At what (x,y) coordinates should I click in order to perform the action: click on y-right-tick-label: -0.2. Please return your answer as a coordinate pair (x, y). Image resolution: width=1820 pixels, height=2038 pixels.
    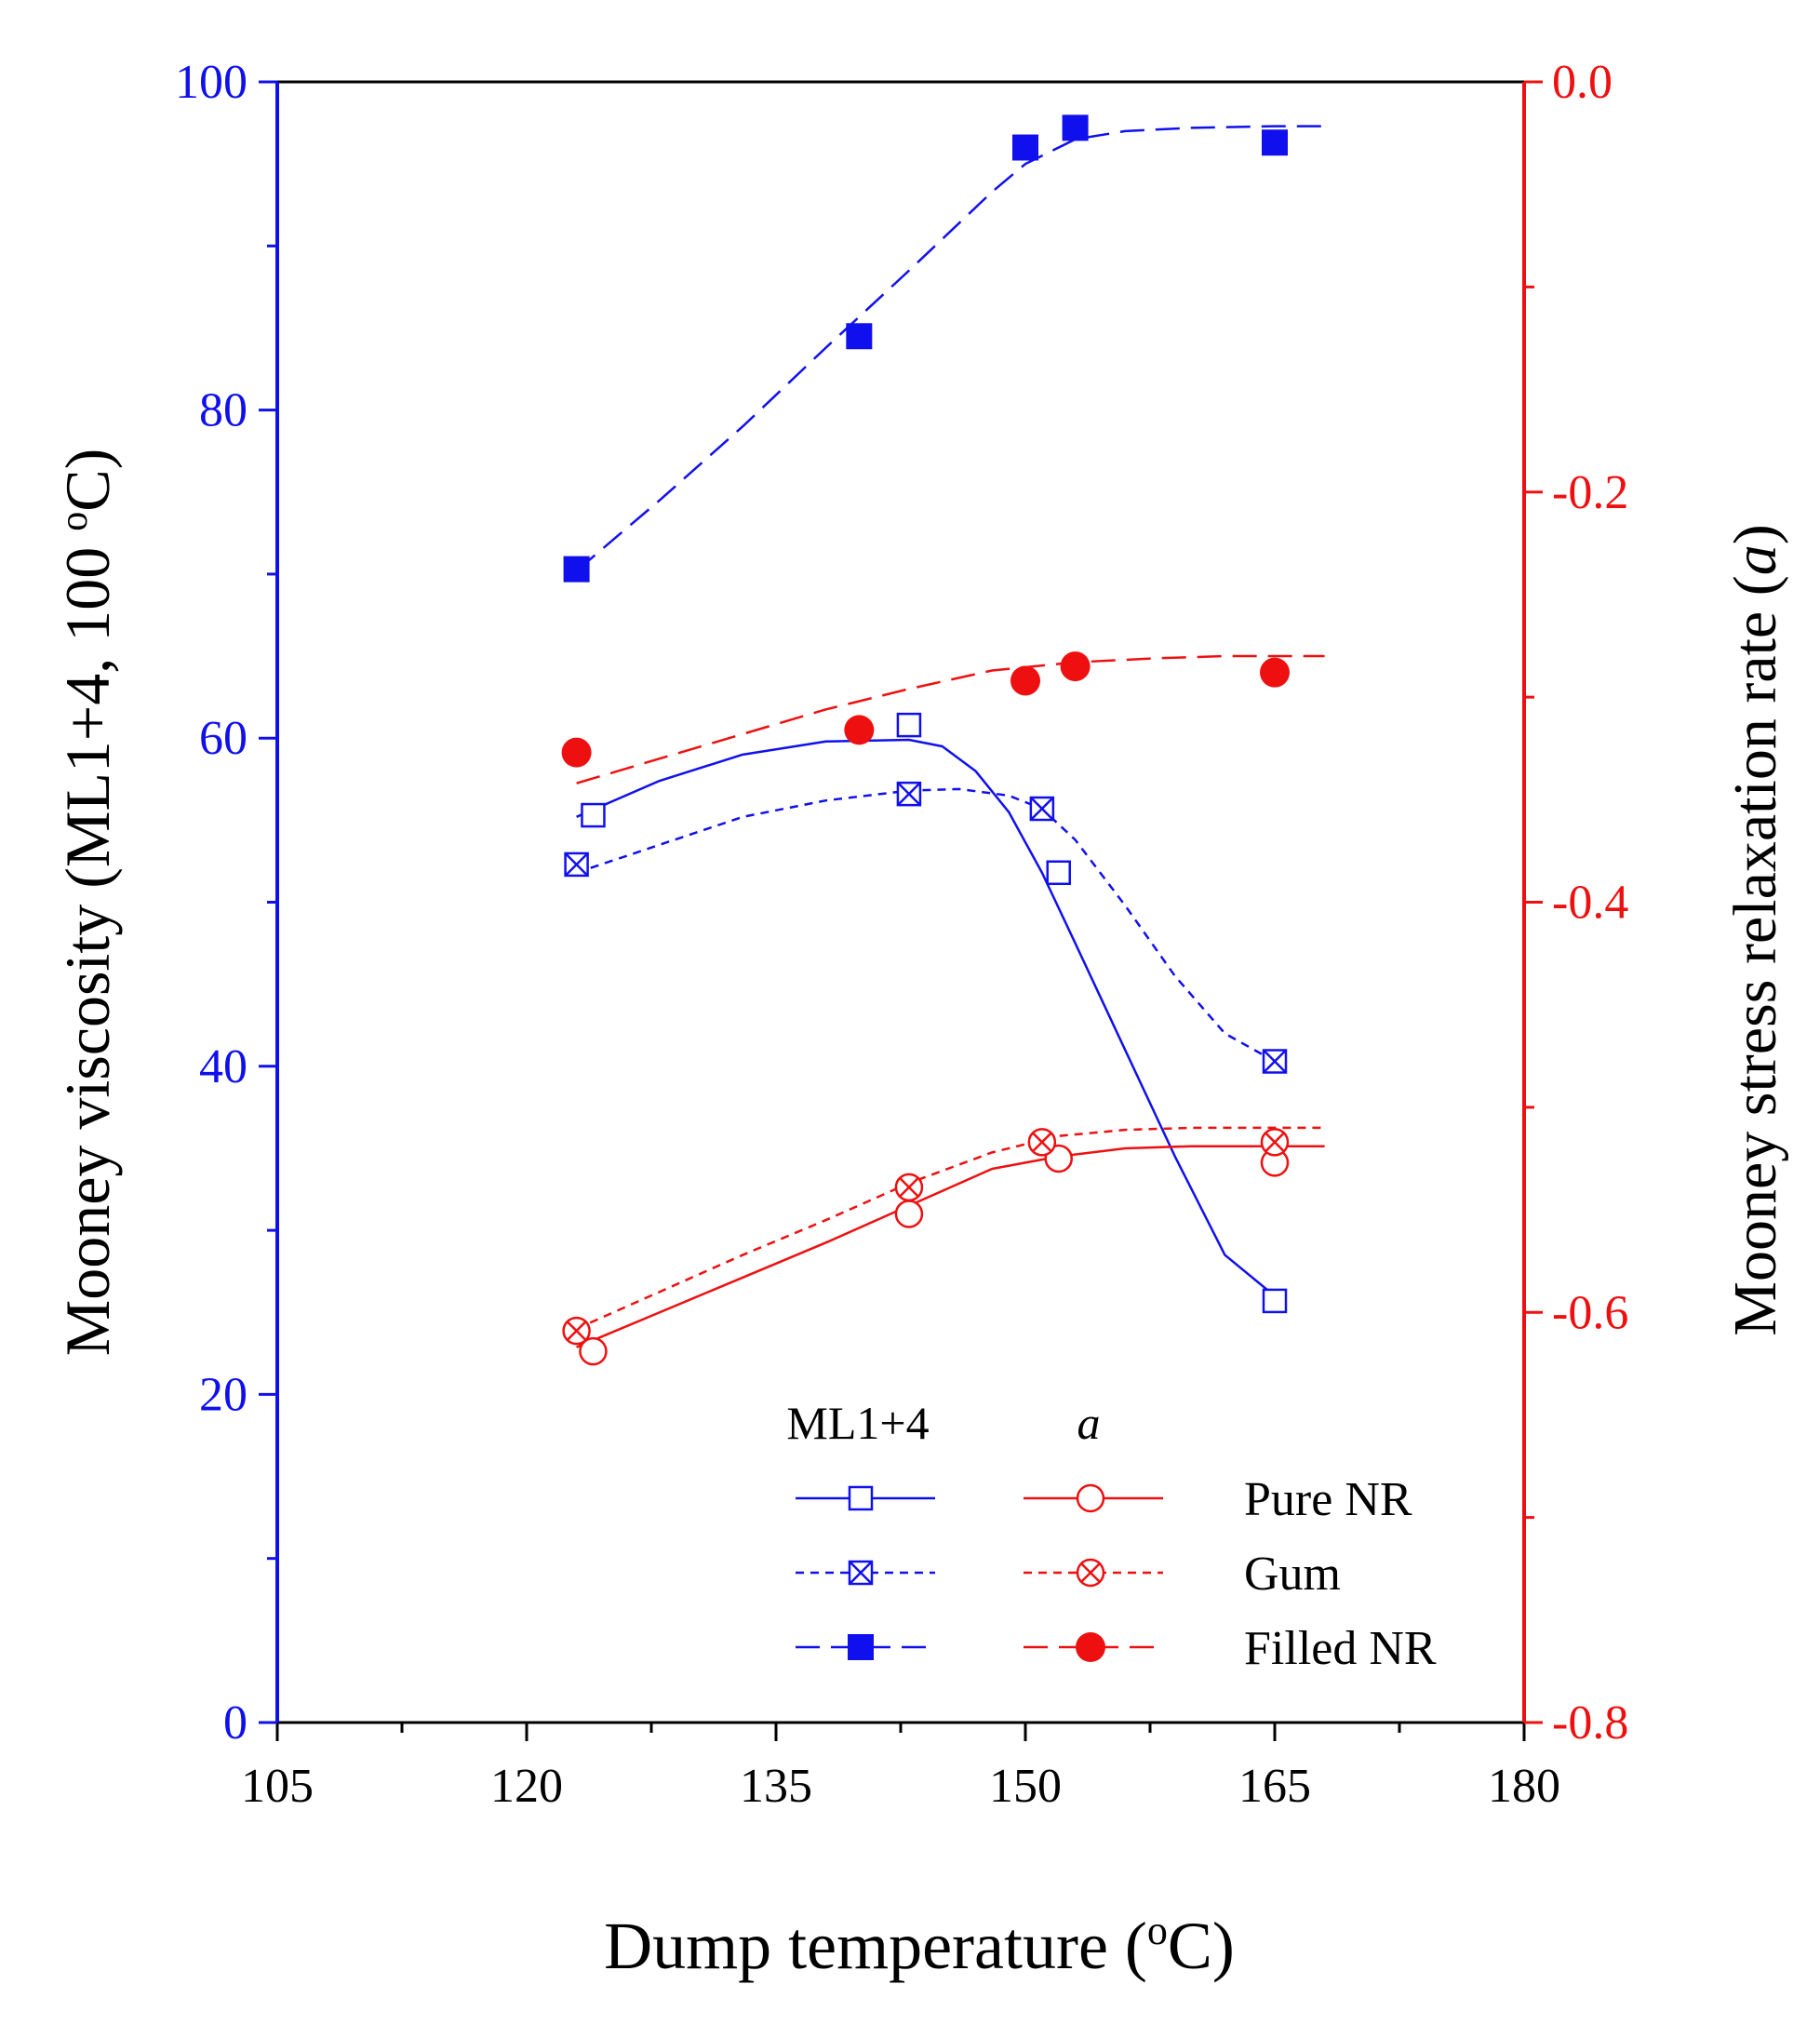
    Looking at the image, I should click on (1590, 492).